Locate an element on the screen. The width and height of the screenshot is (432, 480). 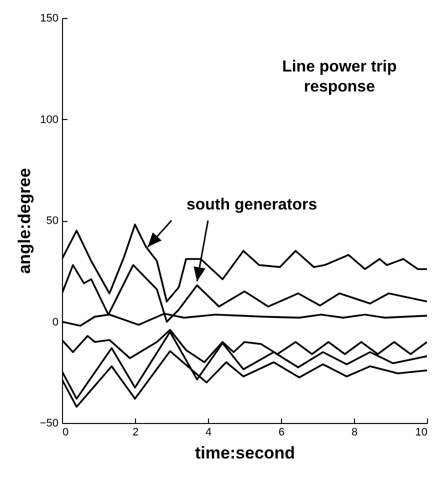
x-tick-label: 6 is located at coordinates (281, 432).